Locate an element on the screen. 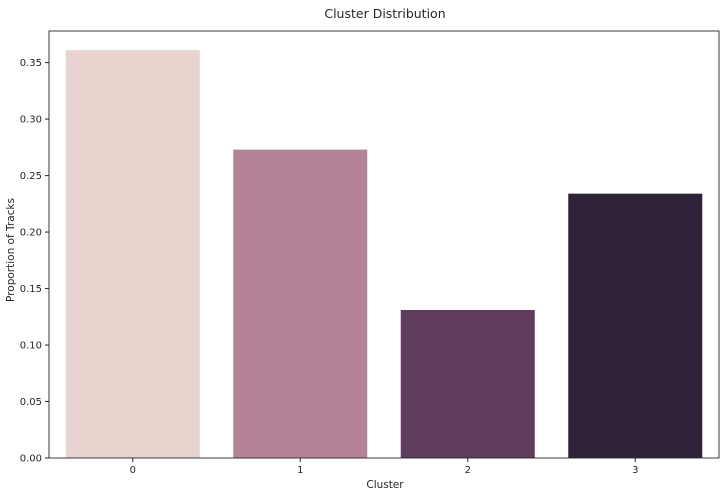 The image size is (727, 500). x-tick-label: 2 is located at coordinates (468, 470).